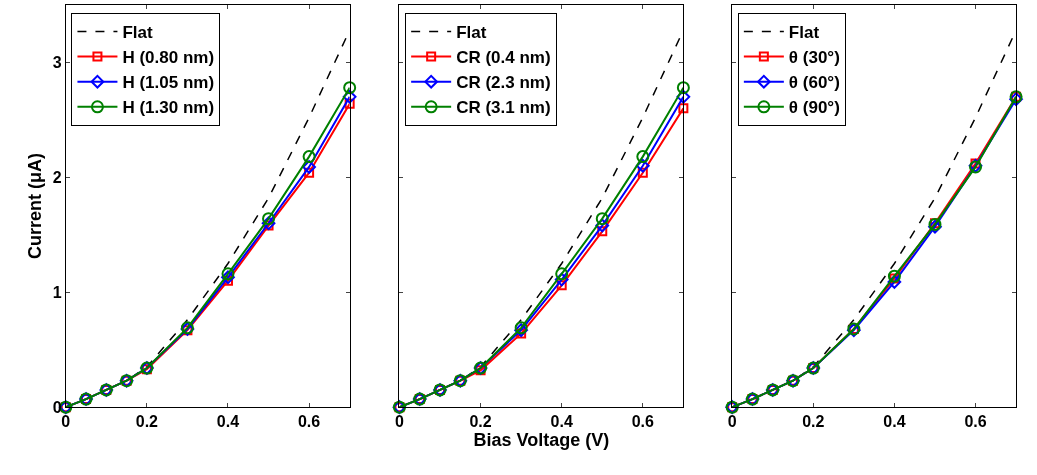  What do you see at coordinates (814, 108) in the screenshot?
I see `legend-label: θ (90°)` at bounding box center [814, 108].